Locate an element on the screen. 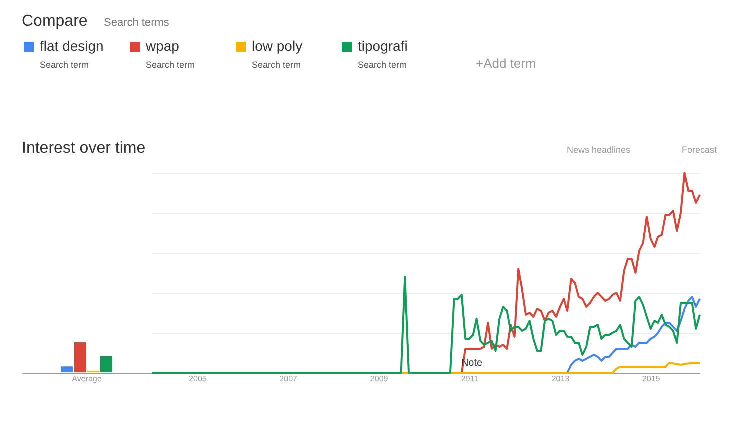  x-tick-label: 2009 is located at coordinates (379, 379).